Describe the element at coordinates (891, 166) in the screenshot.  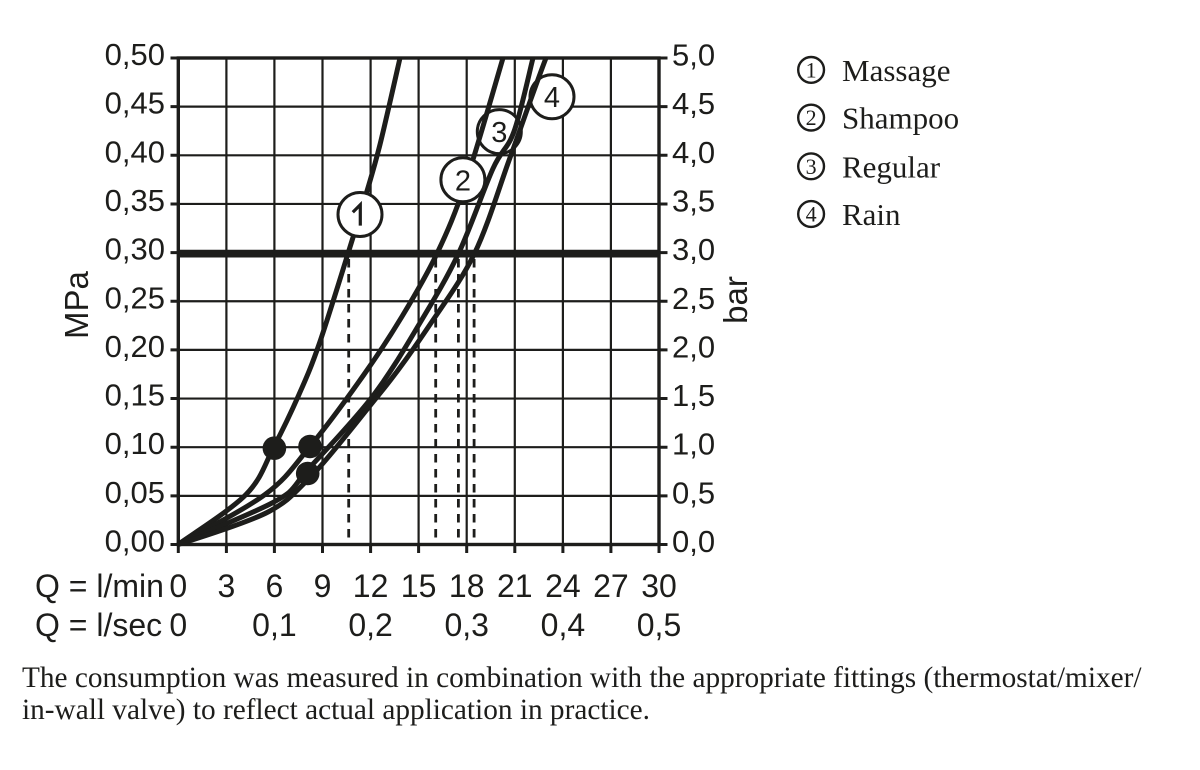
I see `svg-text: Regular` at that location.